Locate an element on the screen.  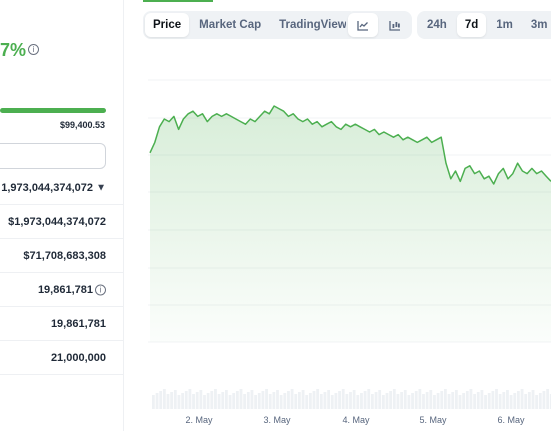
range-24h: 24h is located at coordinates (437, 25).